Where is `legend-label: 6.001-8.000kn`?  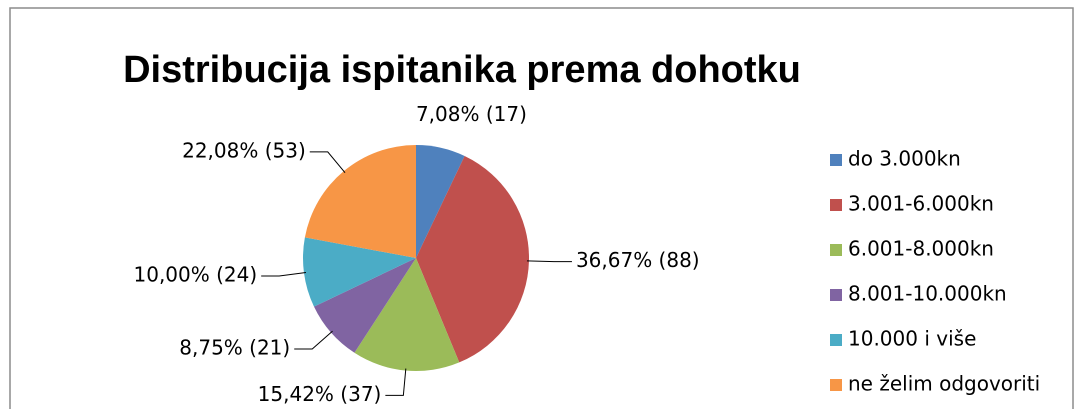 legend-label: 6.001-8.000kn is located at coordinates (921, 249).